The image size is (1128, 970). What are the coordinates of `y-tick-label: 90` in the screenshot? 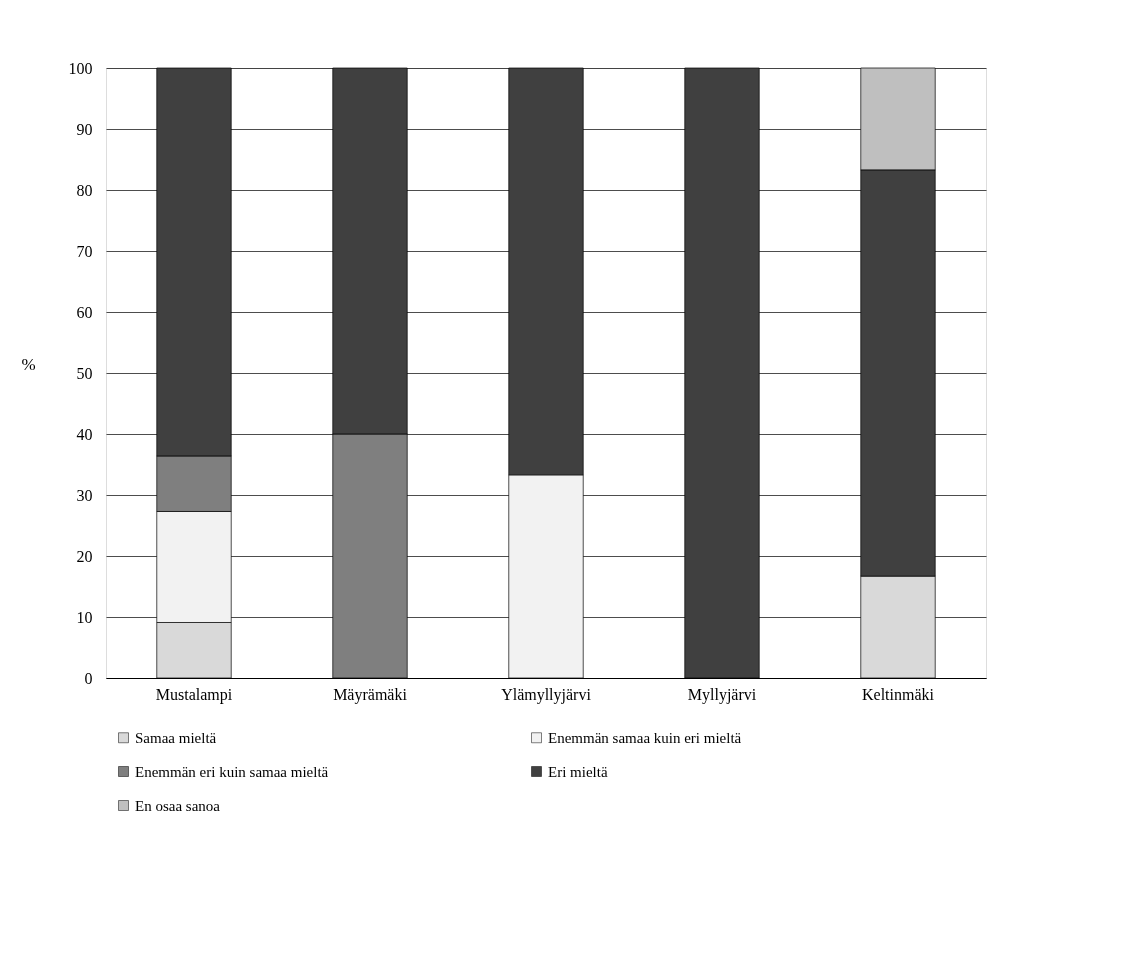 It's located at (84, 129).